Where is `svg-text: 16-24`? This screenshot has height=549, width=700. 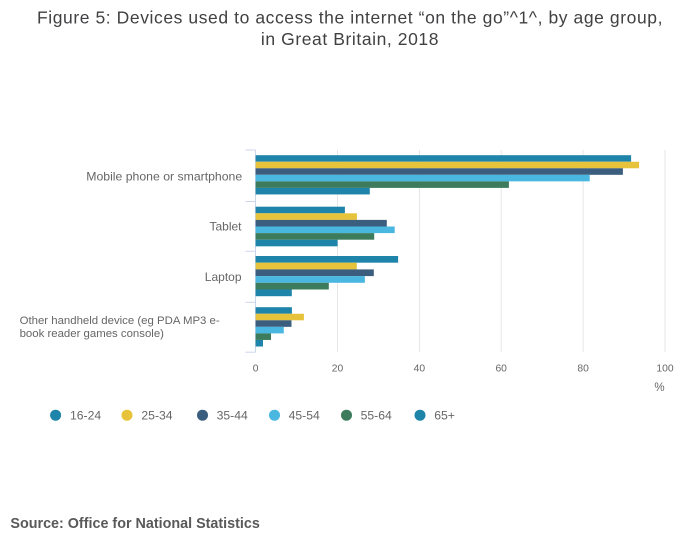
svg-text: 16-24 is located at coordinates (85, 416).